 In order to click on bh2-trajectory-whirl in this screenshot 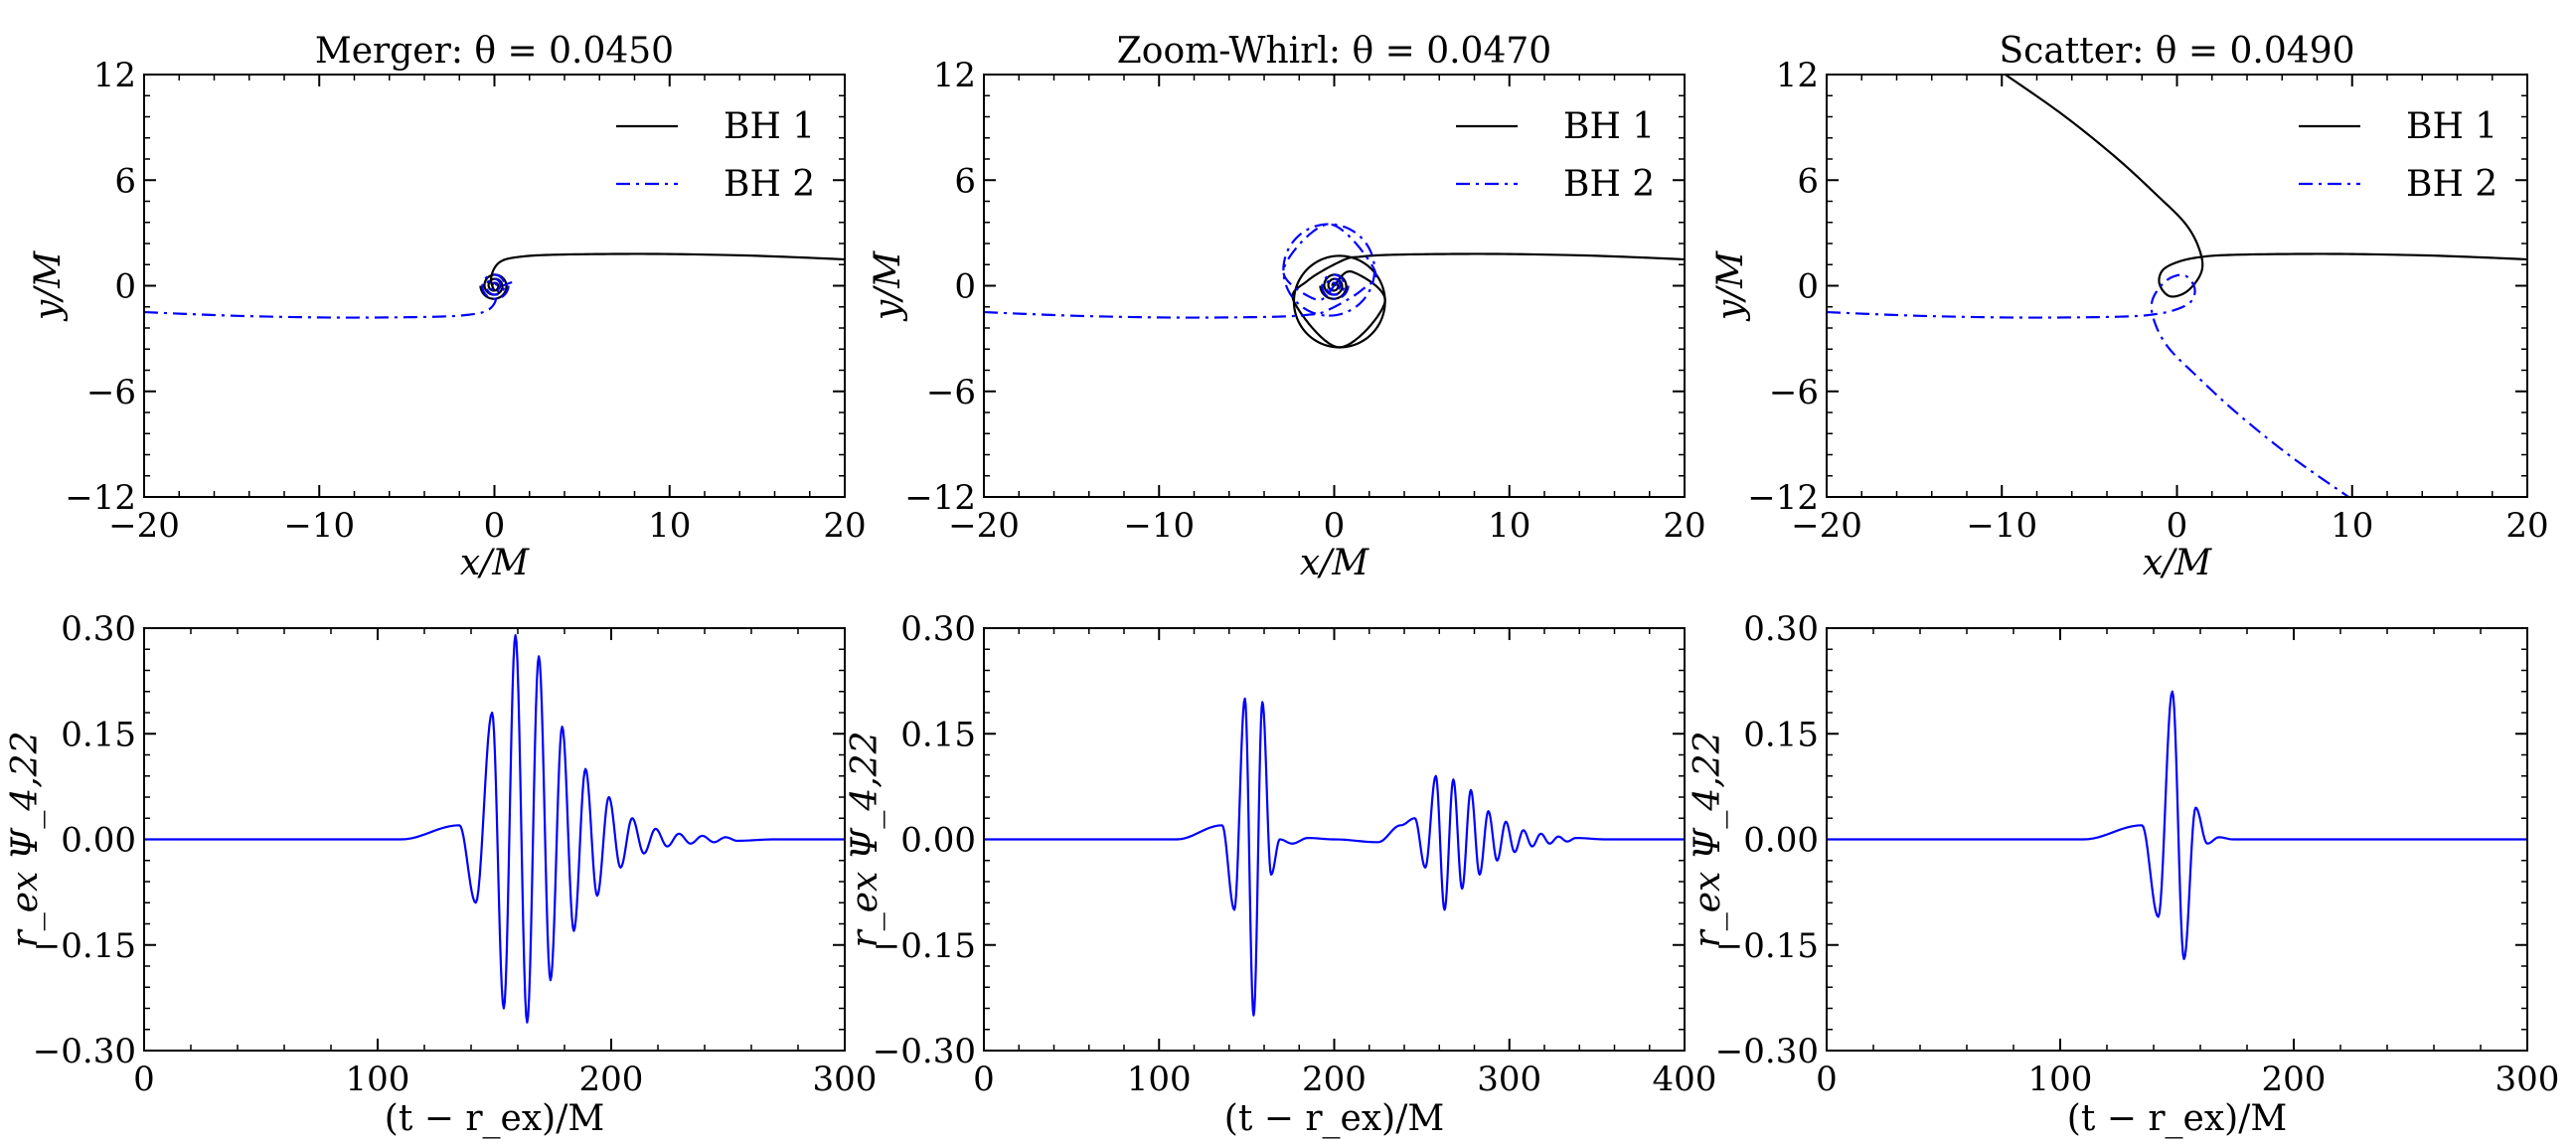, I will do `click(1329, 270)`.